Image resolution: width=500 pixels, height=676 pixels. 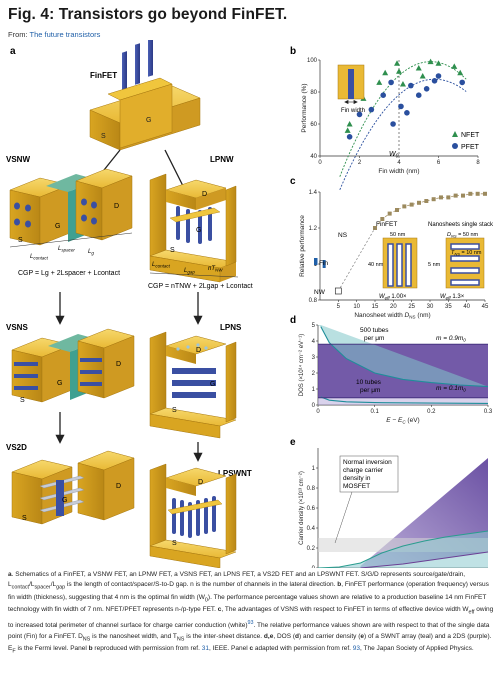 I want to click on finfet-weff: W, so click(x=382, y=297).